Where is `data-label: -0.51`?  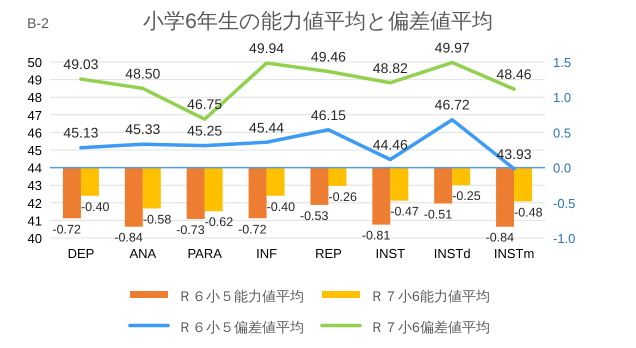
data-label: -0.51 is located at coordinates (438, 215).